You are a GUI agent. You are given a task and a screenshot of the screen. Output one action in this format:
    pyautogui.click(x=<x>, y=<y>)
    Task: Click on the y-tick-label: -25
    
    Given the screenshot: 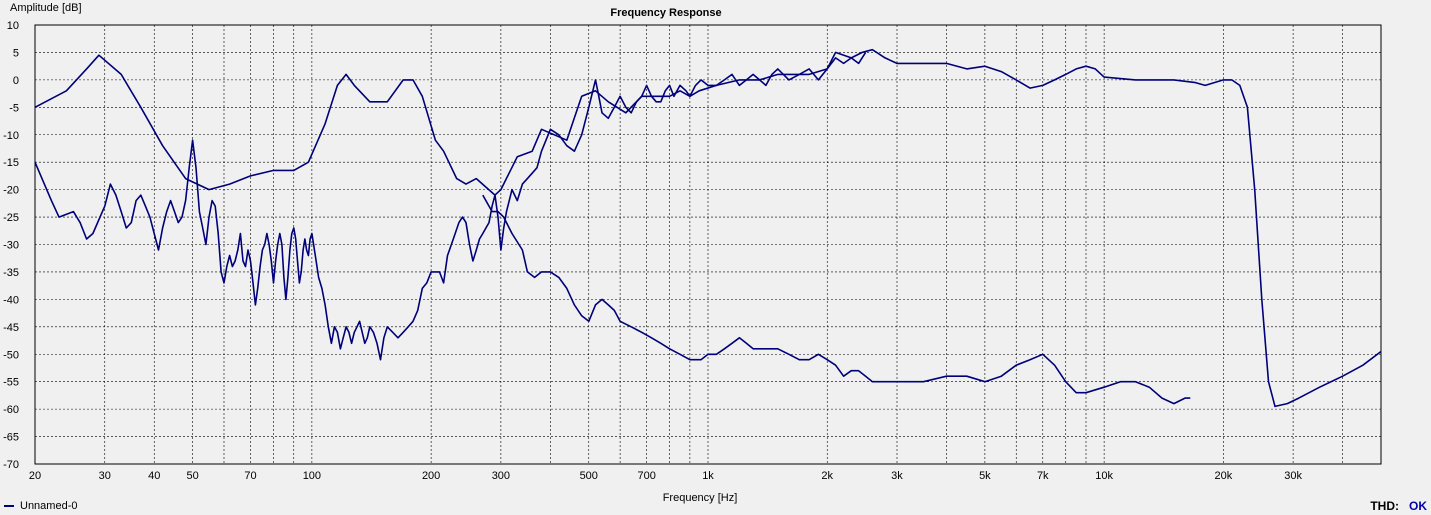 What is the action you would take?
    pyautogui.click(x=11, y=218)
    